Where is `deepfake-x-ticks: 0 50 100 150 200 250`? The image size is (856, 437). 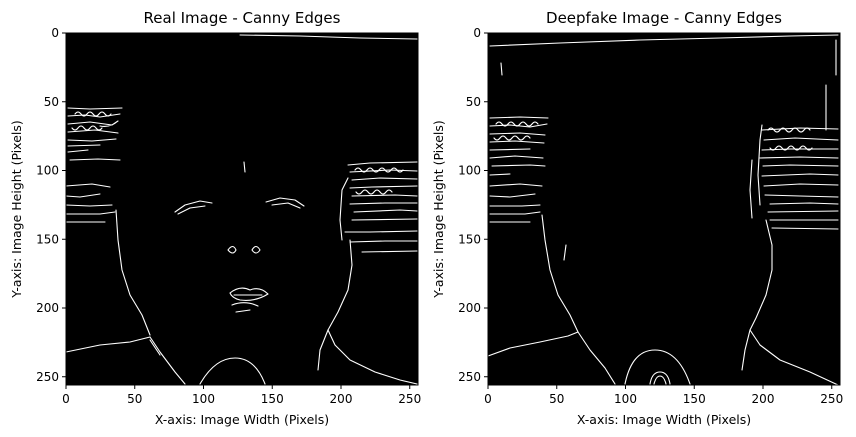
deepfake-x-ticks: 0 50 100 150 200 250 is located at coordinates (663, 395).